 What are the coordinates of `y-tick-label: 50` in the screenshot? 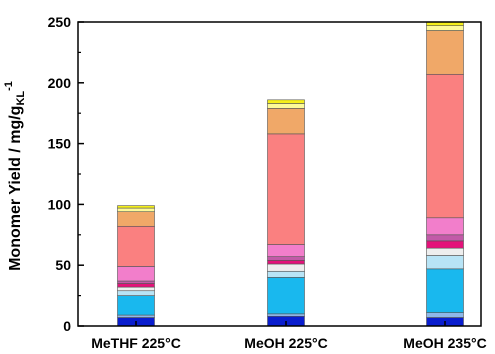 It's located at (63, 265).